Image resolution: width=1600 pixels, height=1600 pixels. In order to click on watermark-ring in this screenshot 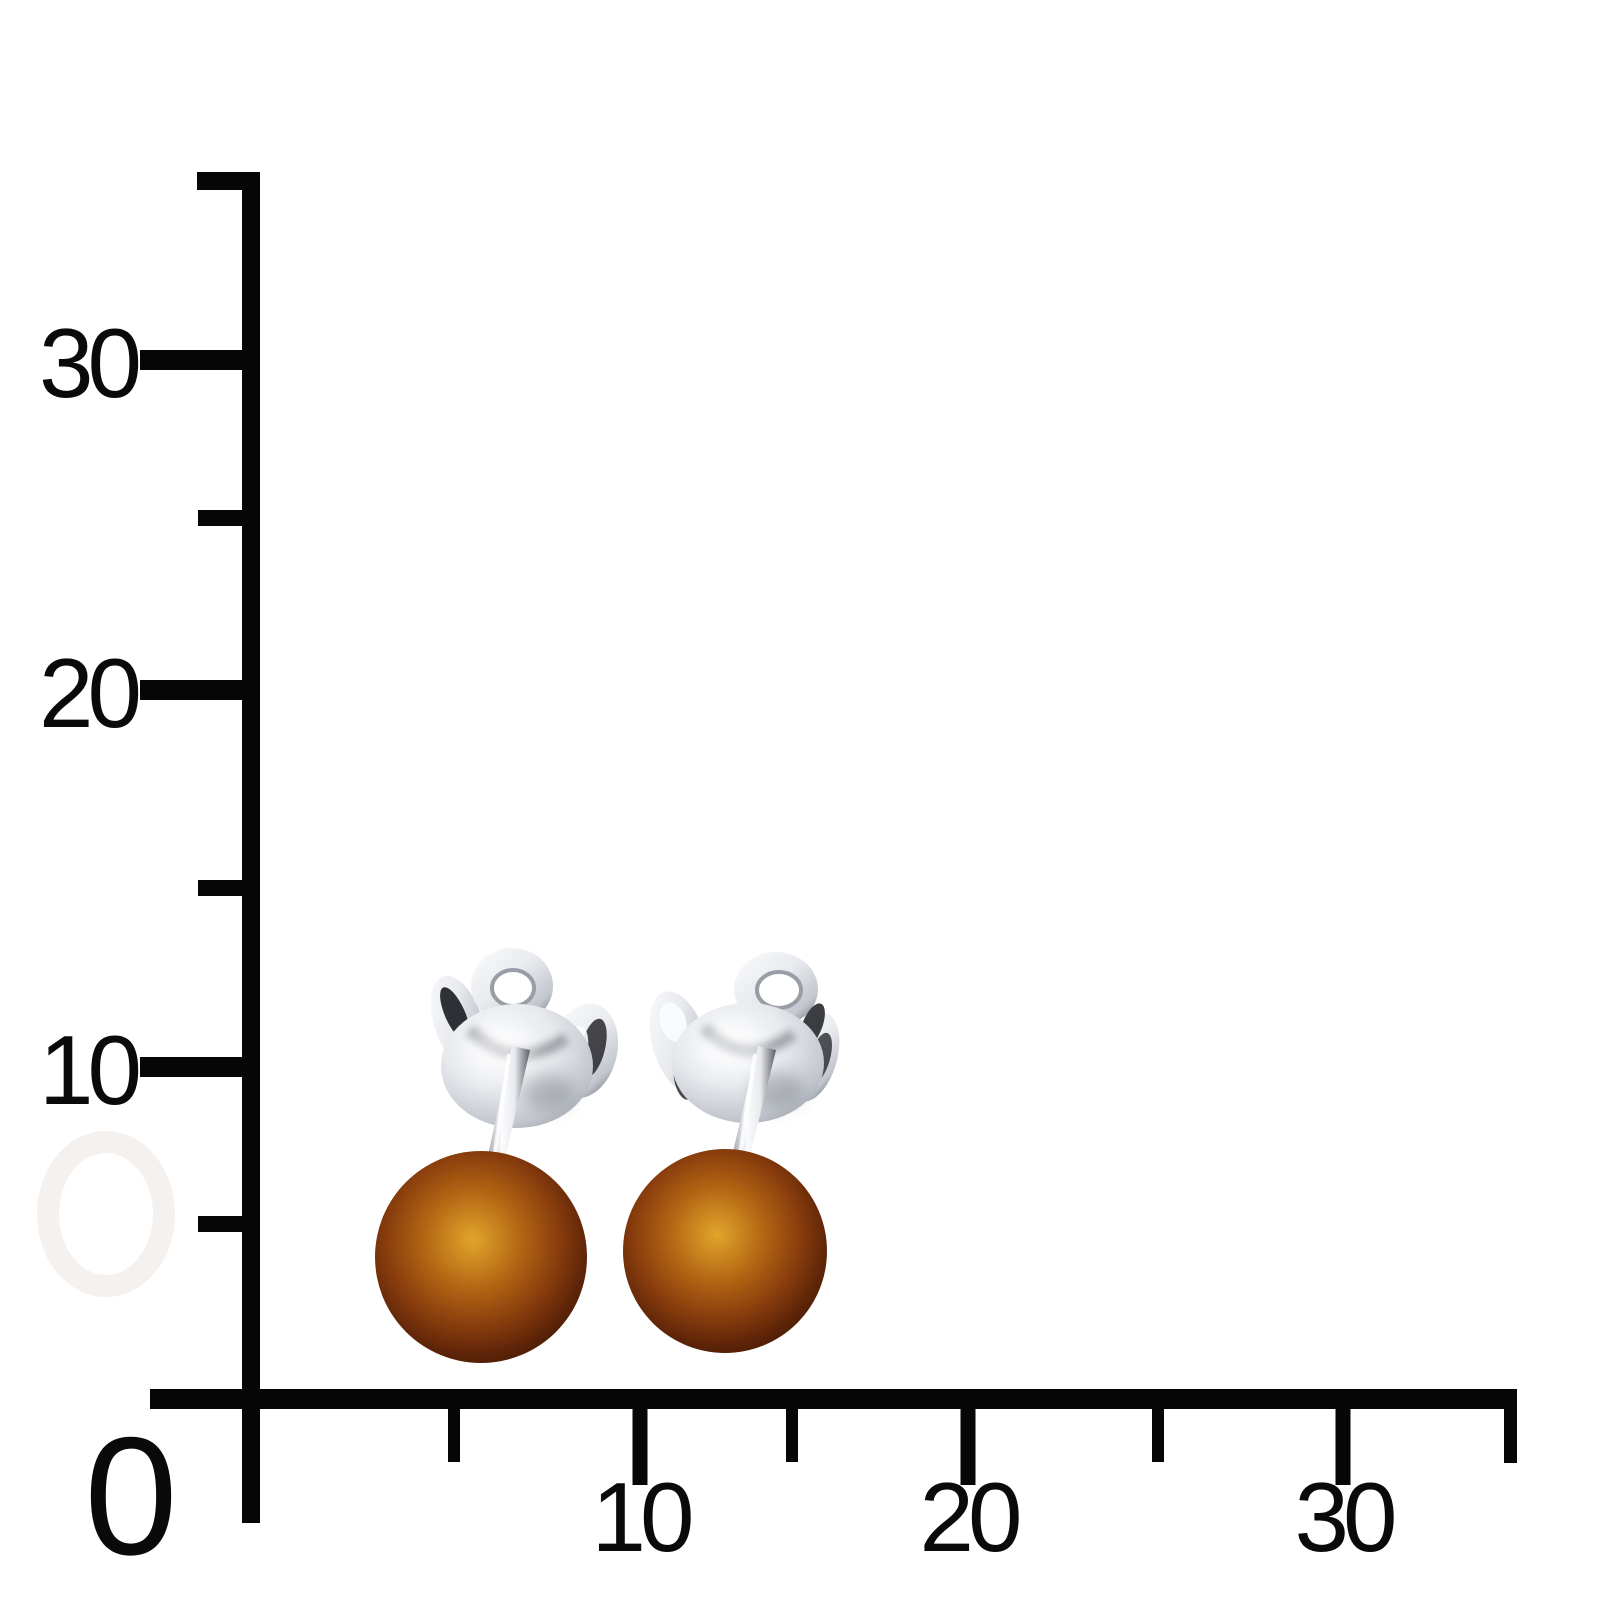, I will do `click(106, 1214)`.